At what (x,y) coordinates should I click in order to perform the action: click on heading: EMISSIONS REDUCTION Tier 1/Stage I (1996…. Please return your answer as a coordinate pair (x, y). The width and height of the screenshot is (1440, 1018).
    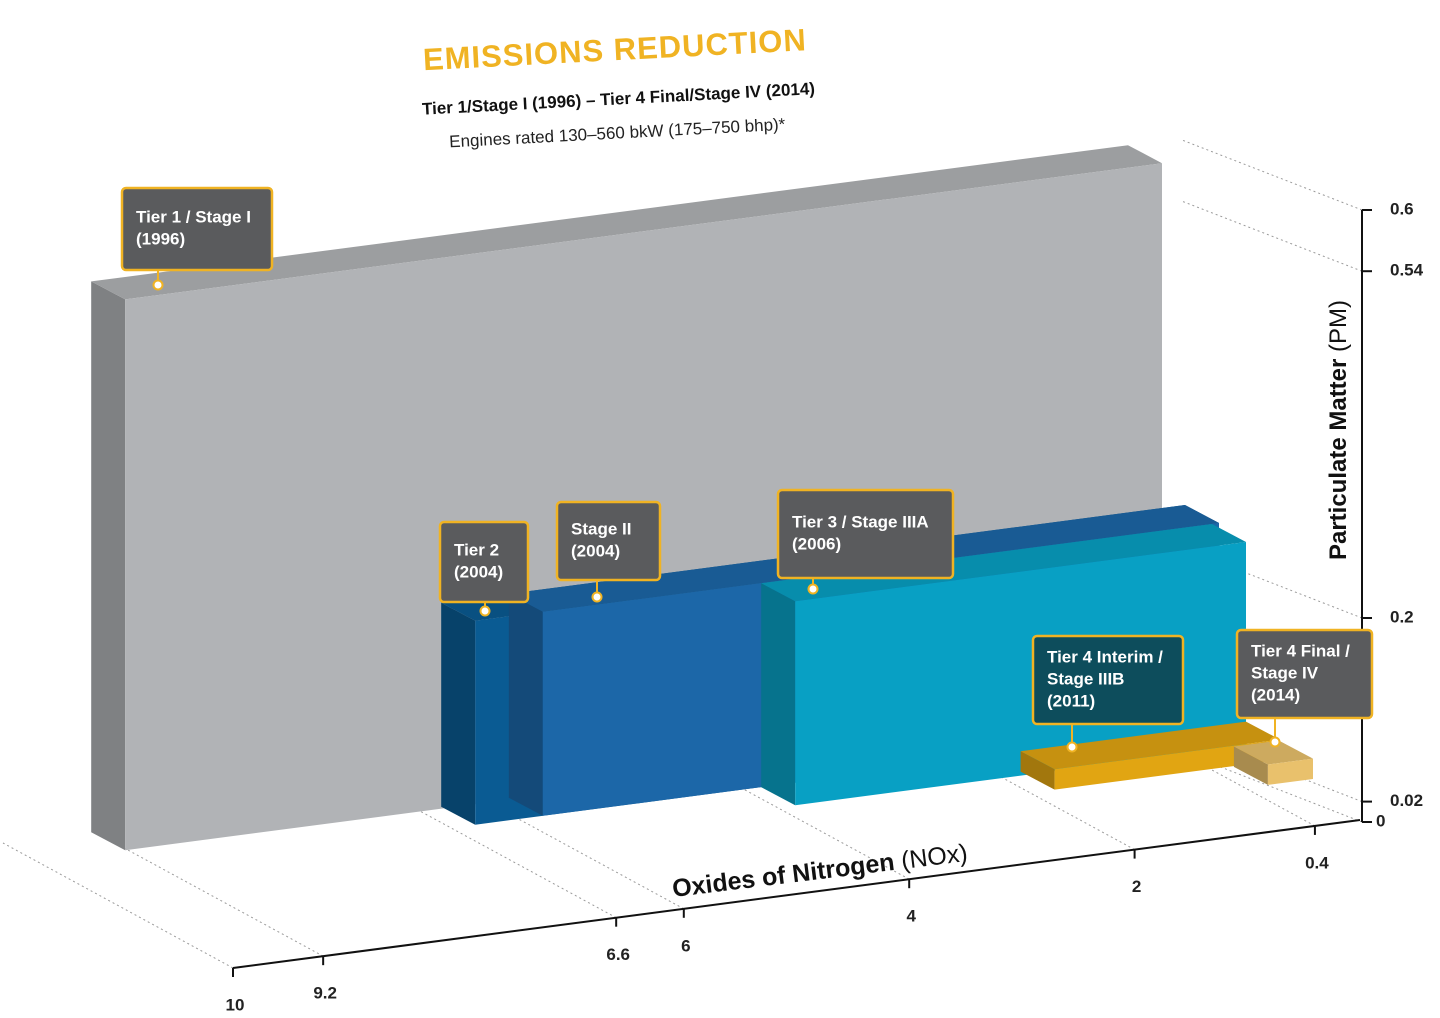
    Looking at the image, I should click on (619, 87).